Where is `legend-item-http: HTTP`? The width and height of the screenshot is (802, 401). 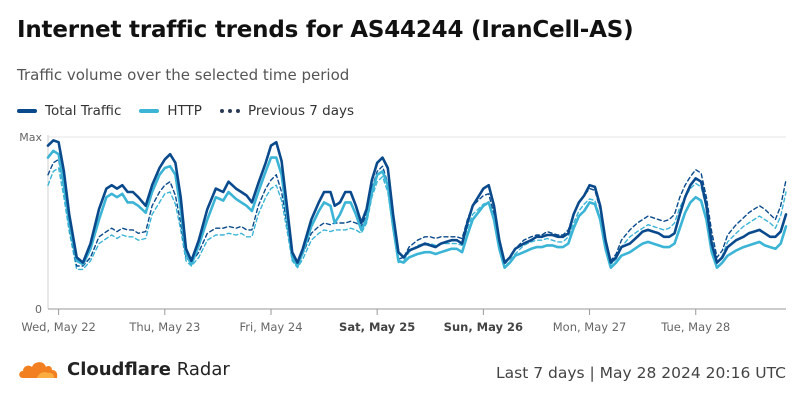 legend-item-http: HTTP is located at coordinates (170, 111).